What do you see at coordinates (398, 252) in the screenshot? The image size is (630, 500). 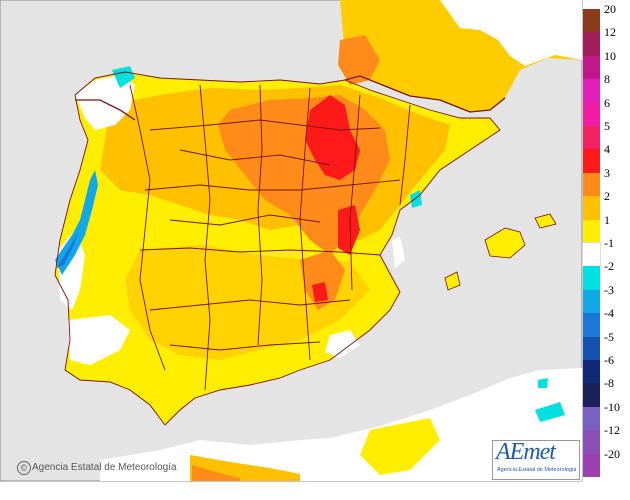 I see `white-zone-valencia` at bounding box center [398, 252].